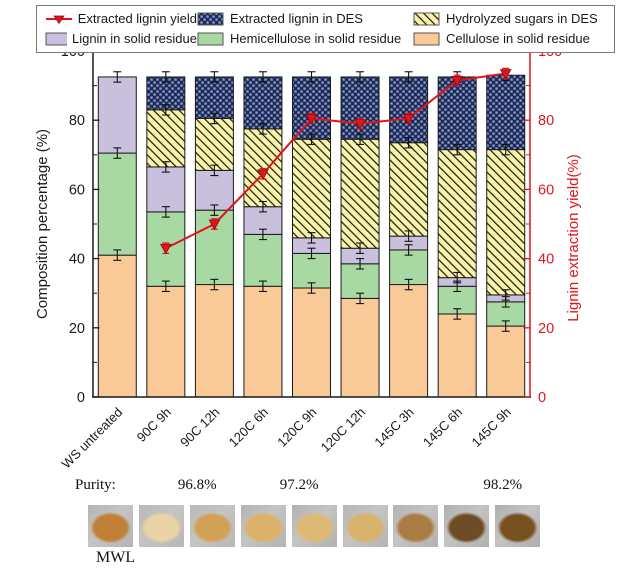 This screenshot has width=617, height=576. I want to click on legend-item-extracted-lignin-in-des: Extracted lignin in DES, so click(305, 18).